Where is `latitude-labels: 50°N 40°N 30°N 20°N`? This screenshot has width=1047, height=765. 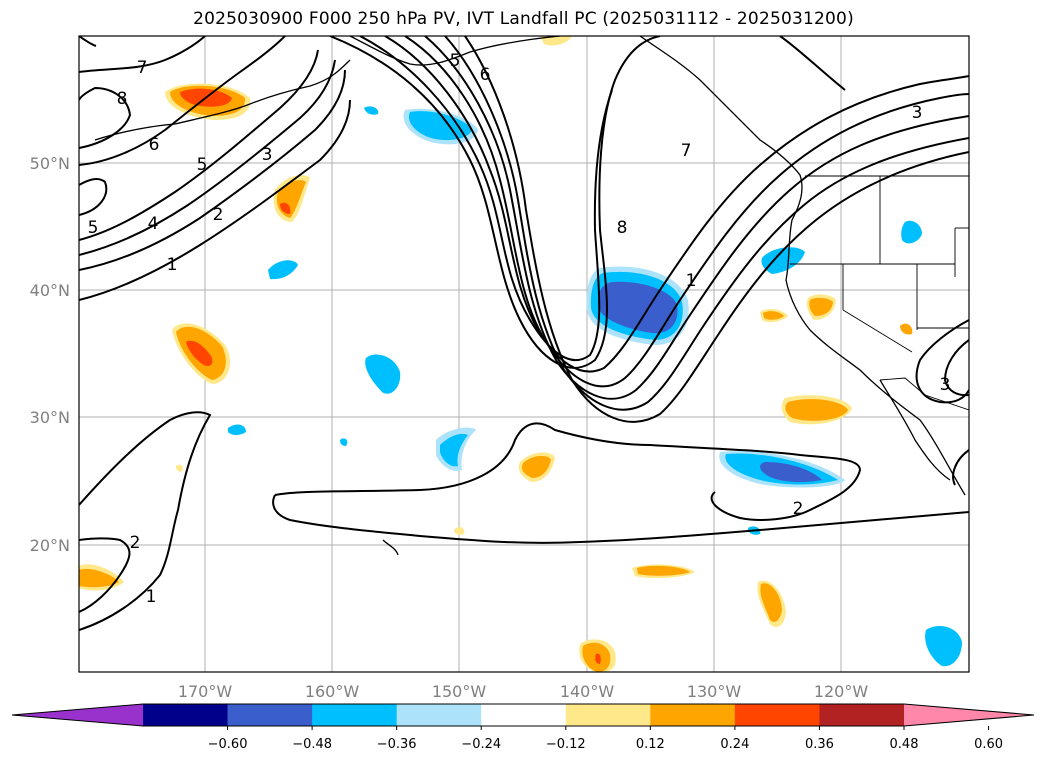 latitude-labels: 50°N 40°N 30°N 20°N is located at coordinates (50, 354).